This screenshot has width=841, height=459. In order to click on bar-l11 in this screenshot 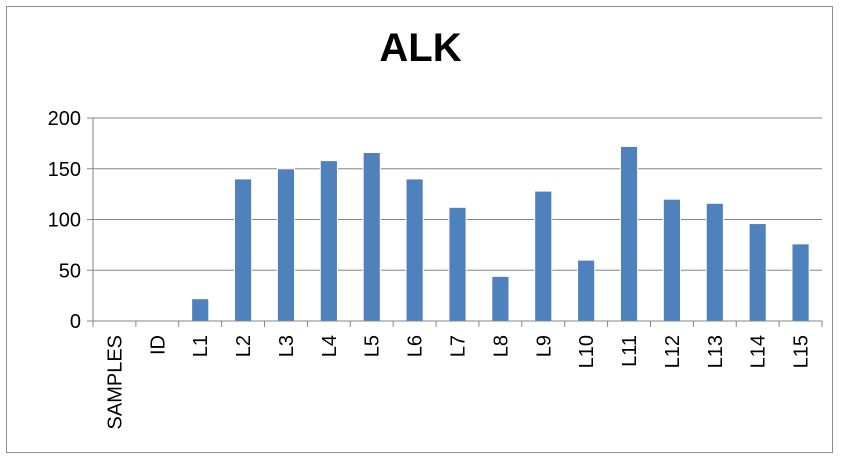, I will do `click(629, 233)`.